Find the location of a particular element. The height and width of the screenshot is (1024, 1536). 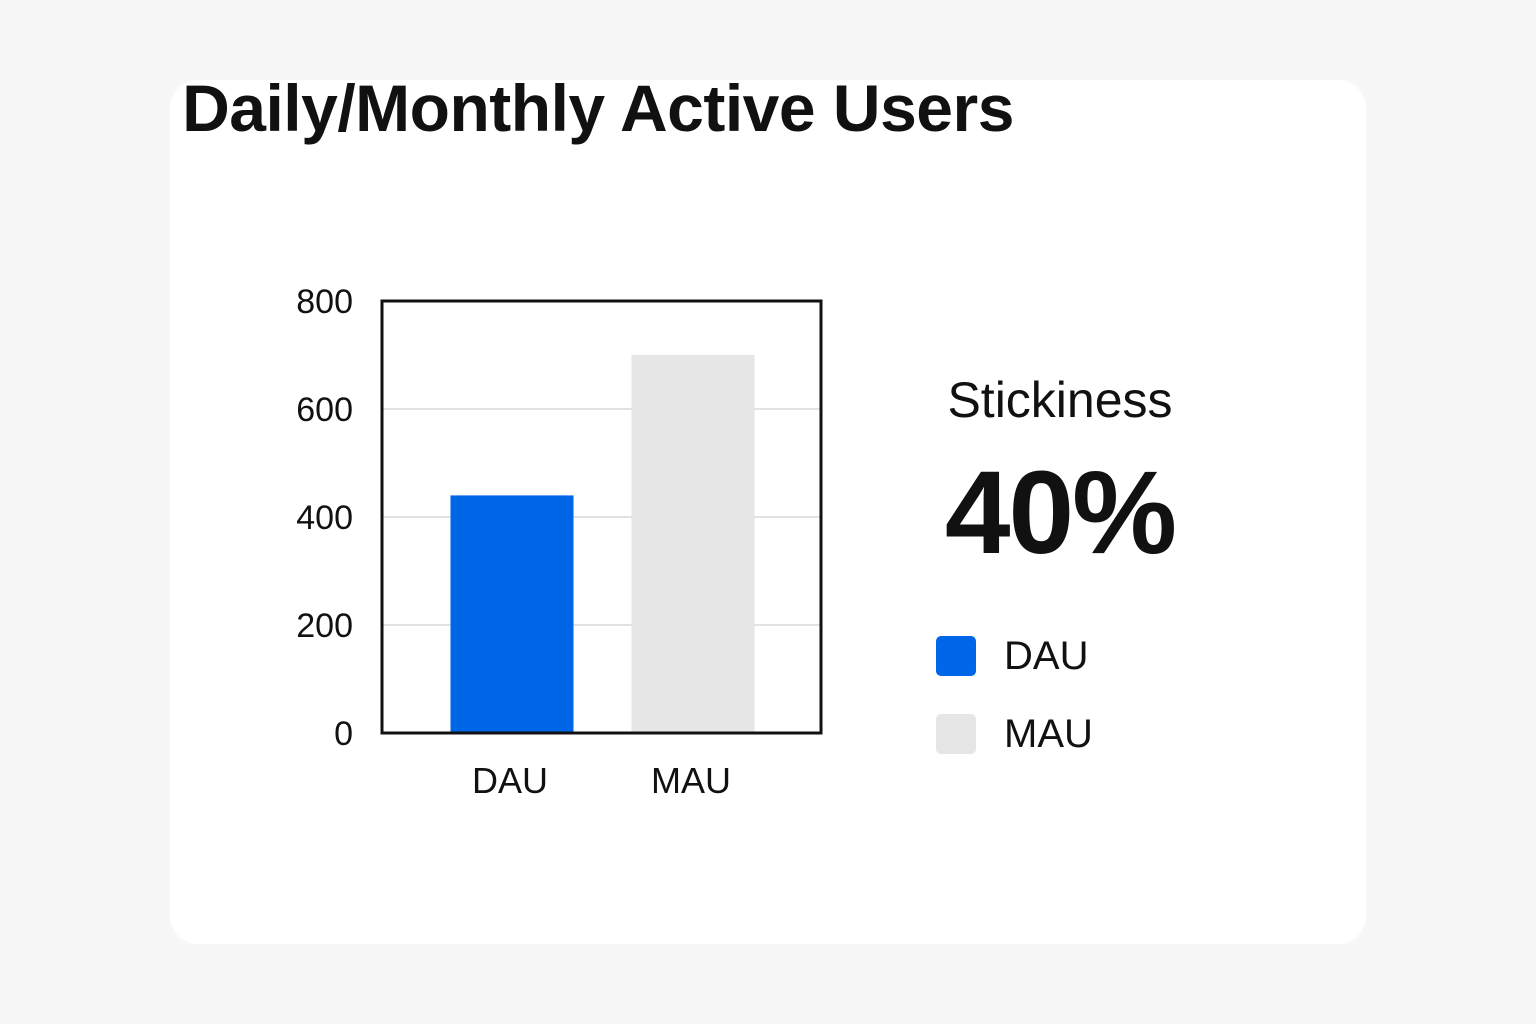

legend-swatch-mau is located at coordinates (956, 734).